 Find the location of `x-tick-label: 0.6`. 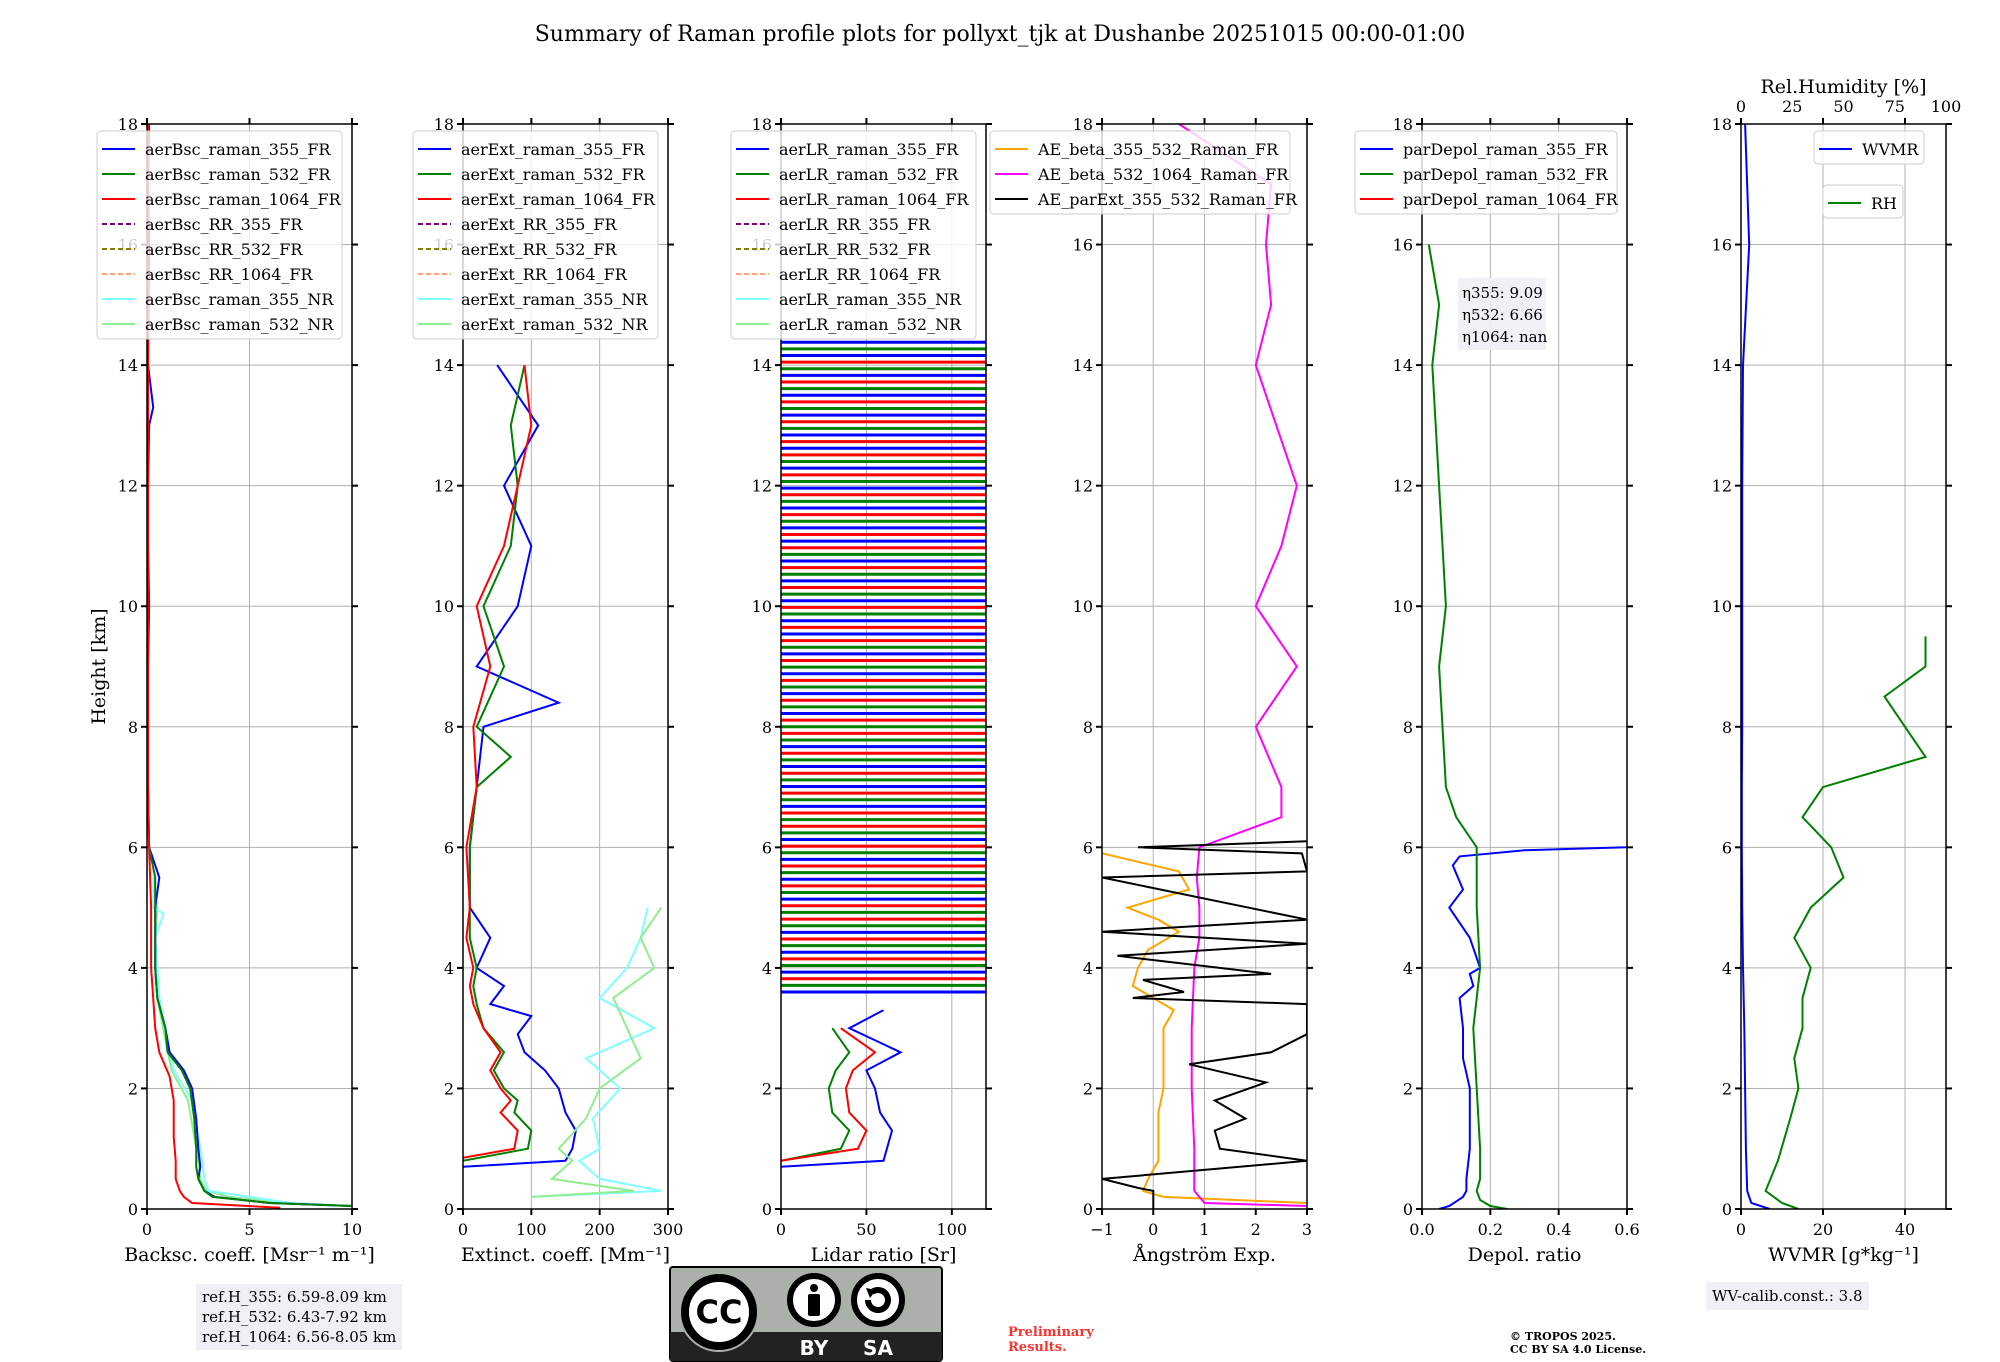

x-tick-label: 0.6 is located at coordinates (1626, 1229).